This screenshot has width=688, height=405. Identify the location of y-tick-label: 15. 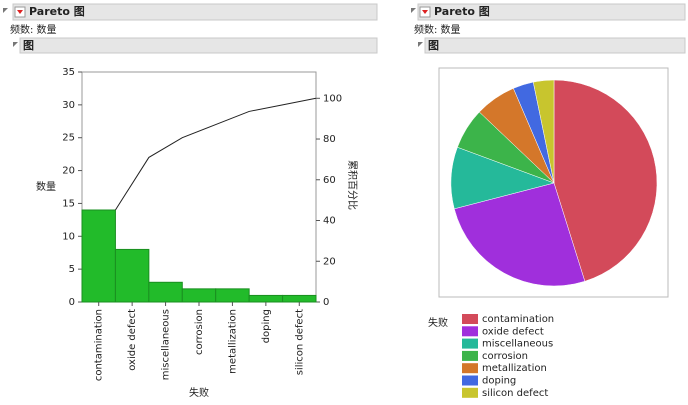
(68, 203).